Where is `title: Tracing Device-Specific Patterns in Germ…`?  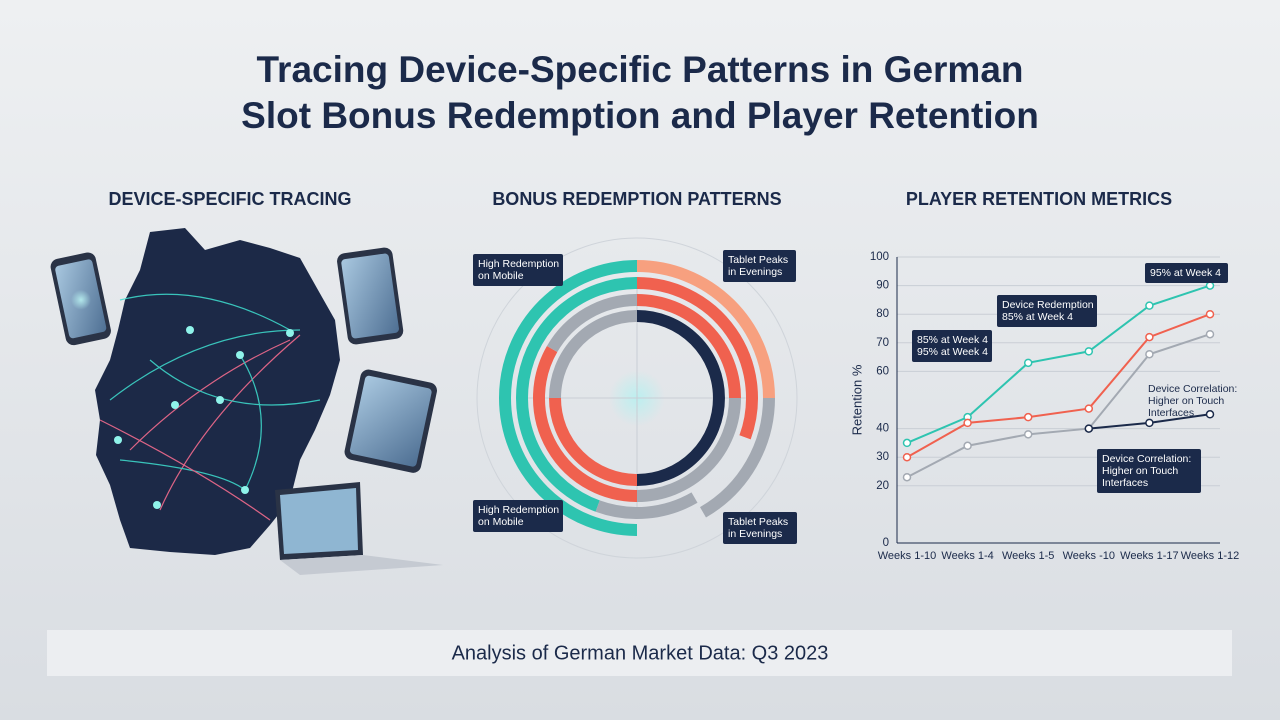
title: Tracing Device-Specific Patterns in Germ… is located at coordinates (640, 92).